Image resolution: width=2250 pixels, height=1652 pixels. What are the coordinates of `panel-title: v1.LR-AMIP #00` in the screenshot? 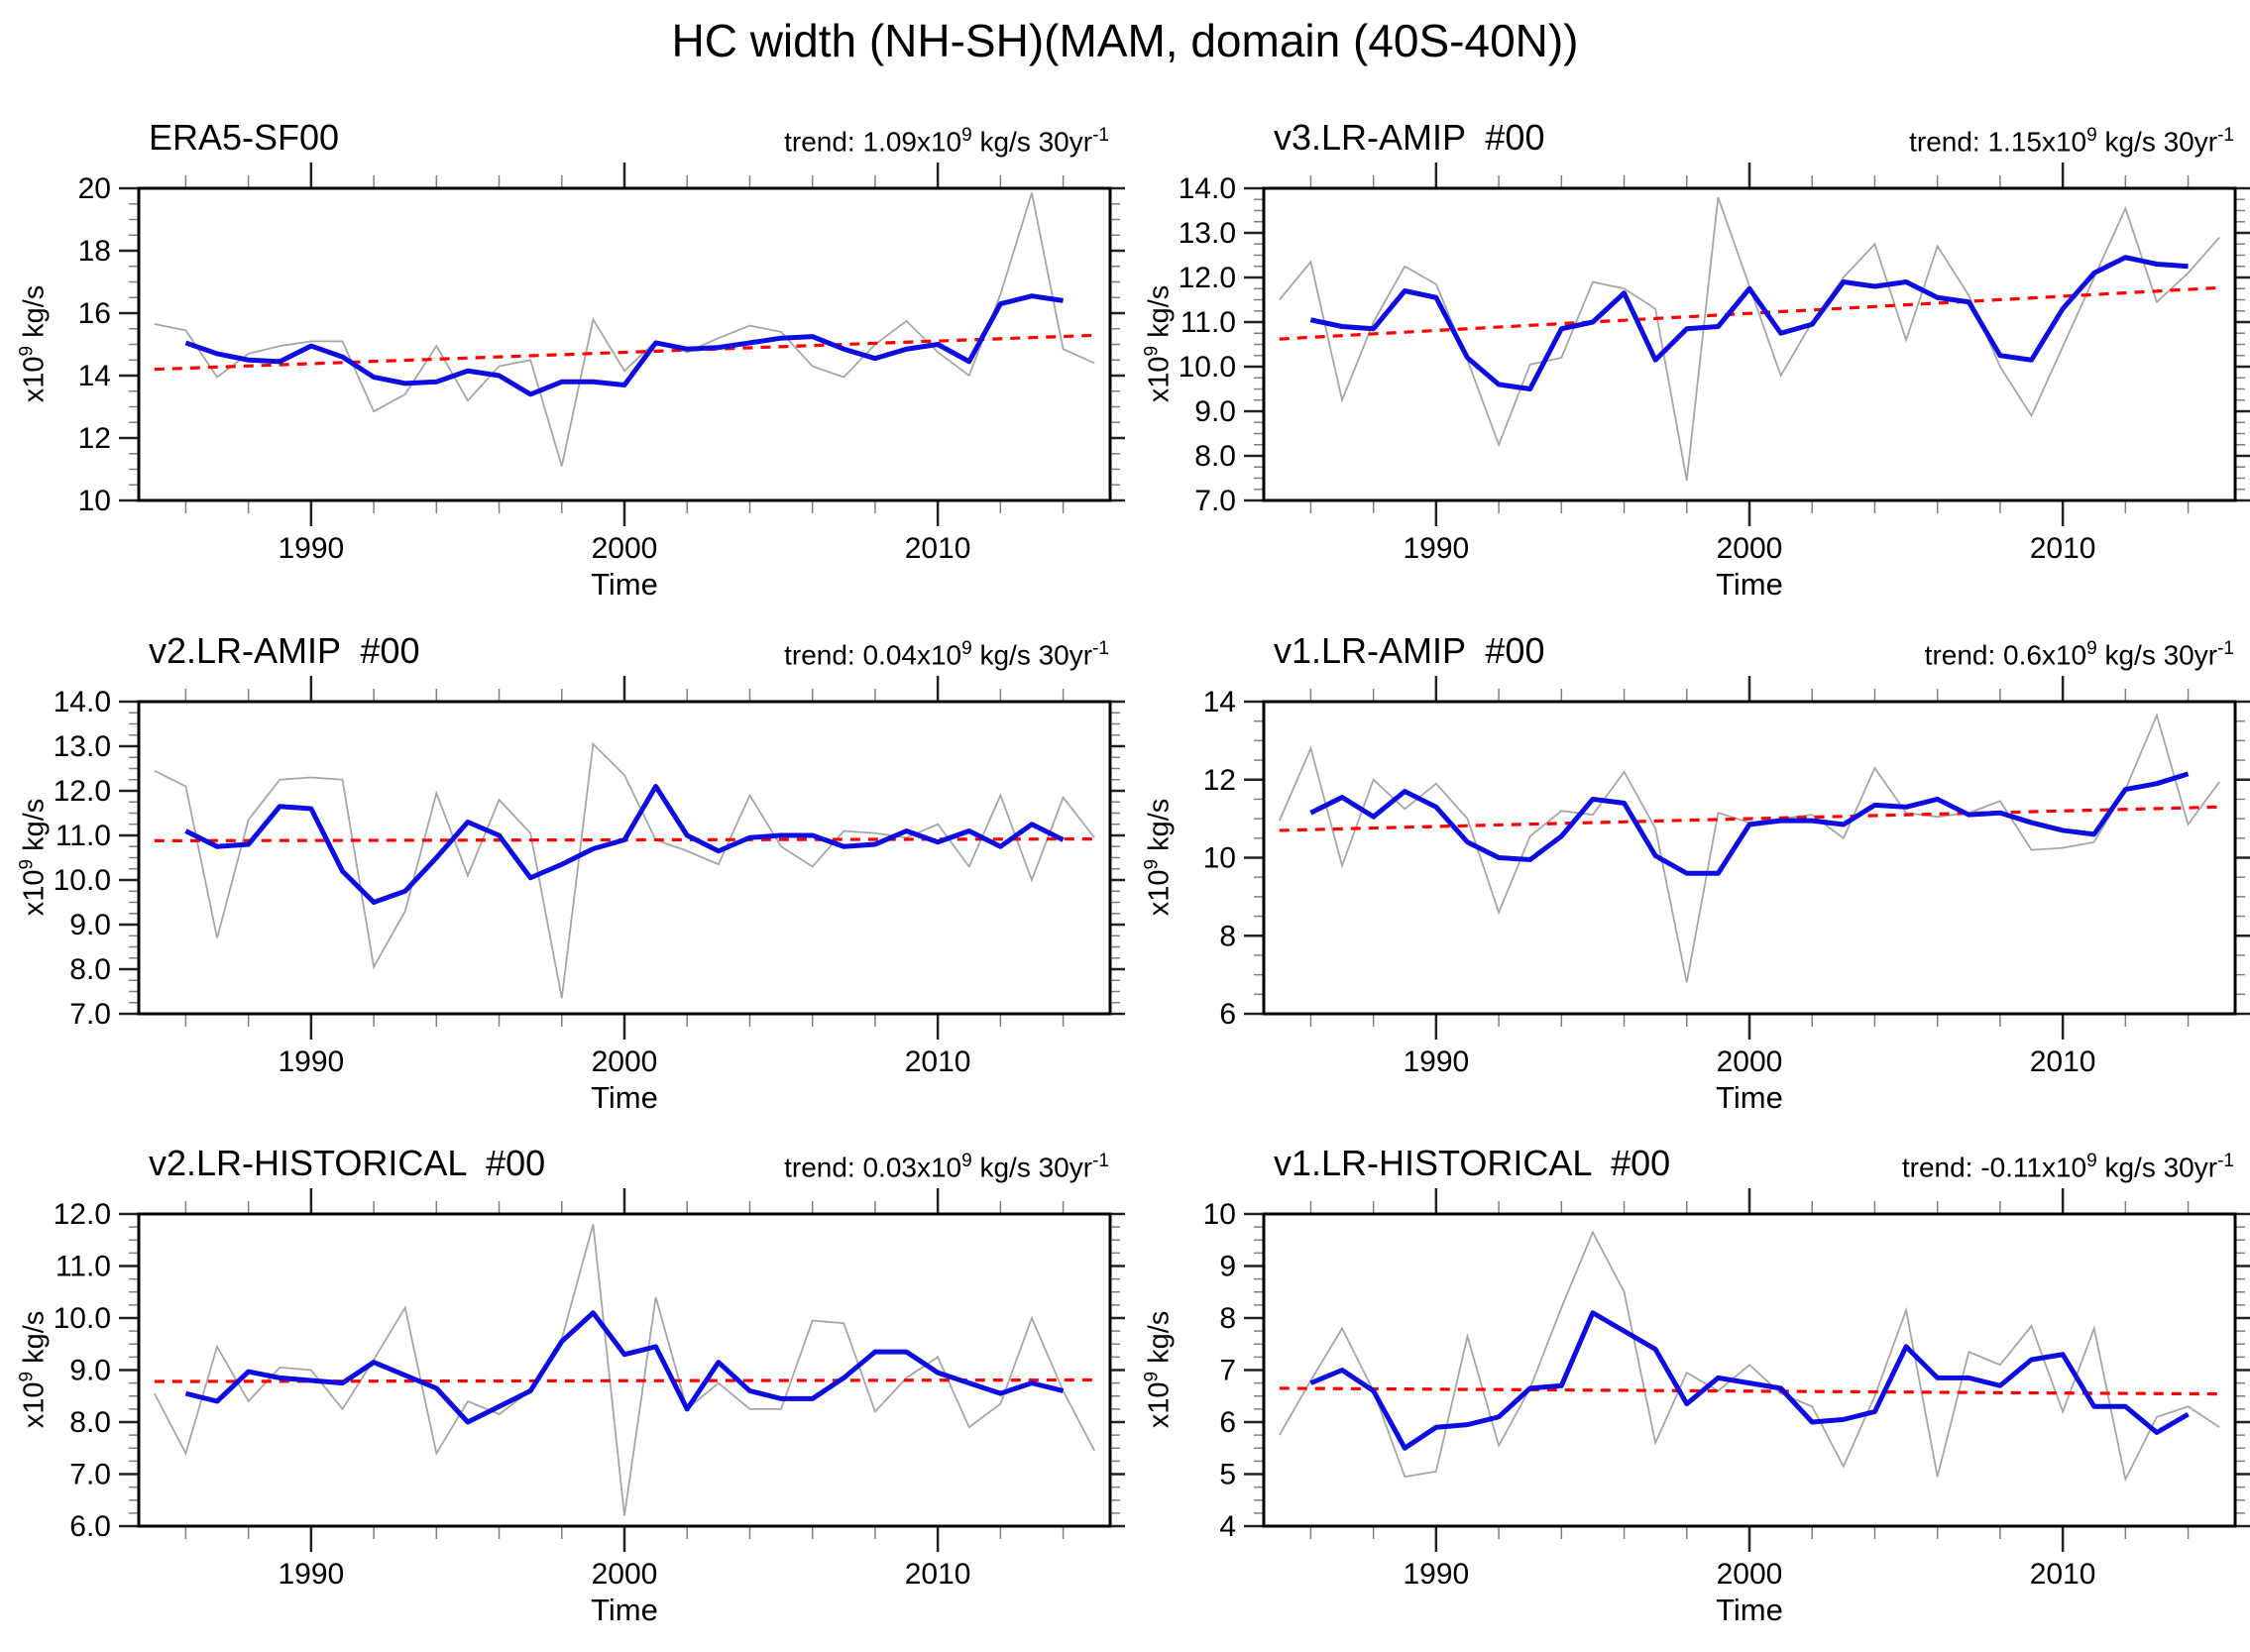 It's located at (1410, 650).